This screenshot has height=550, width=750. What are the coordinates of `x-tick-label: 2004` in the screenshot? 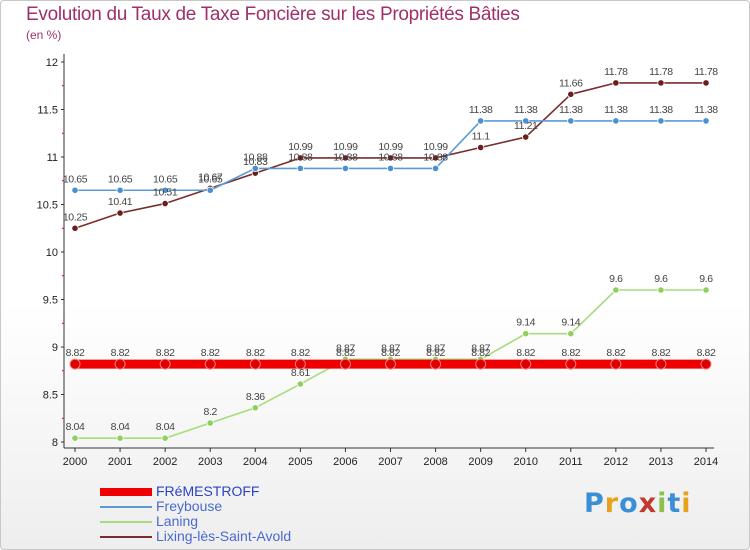 It's located at (255, 462).